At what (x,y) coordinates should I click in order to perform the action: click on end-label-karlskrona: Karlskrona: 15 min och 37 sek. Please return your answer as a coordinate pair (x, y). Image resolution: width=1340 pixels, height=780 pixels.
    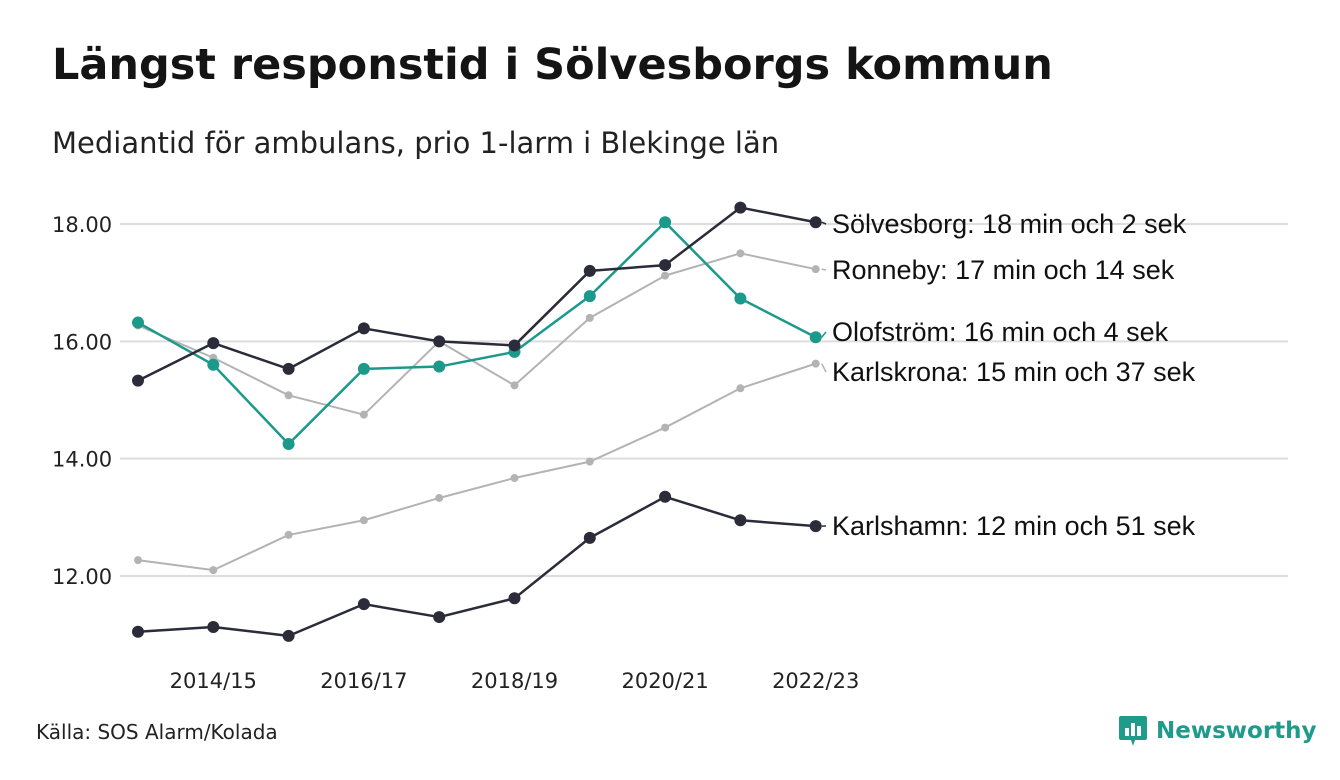
    Looking at the image, I should click on (1014, 372).